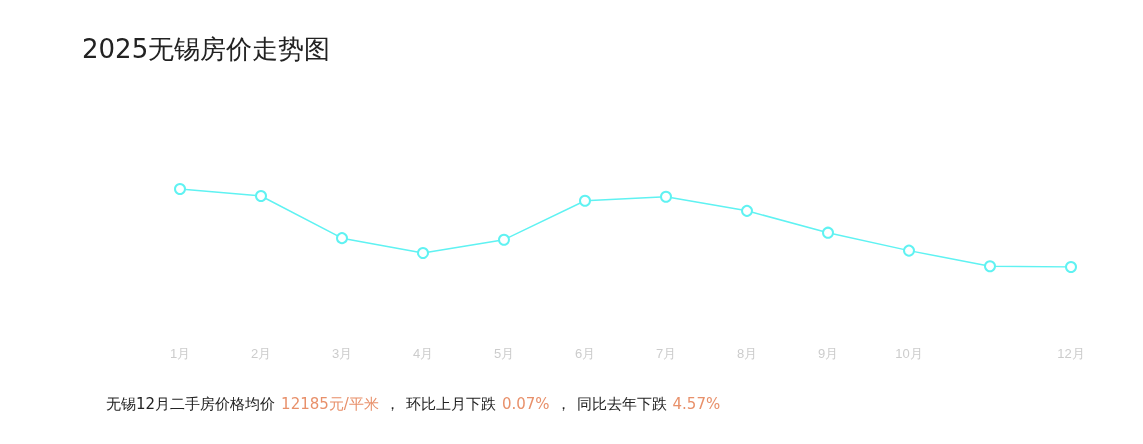  What do you see at coordinates (330, 404) in the screenshot?
I see `text: 12185元/平米` at bounding box center [330, 404].